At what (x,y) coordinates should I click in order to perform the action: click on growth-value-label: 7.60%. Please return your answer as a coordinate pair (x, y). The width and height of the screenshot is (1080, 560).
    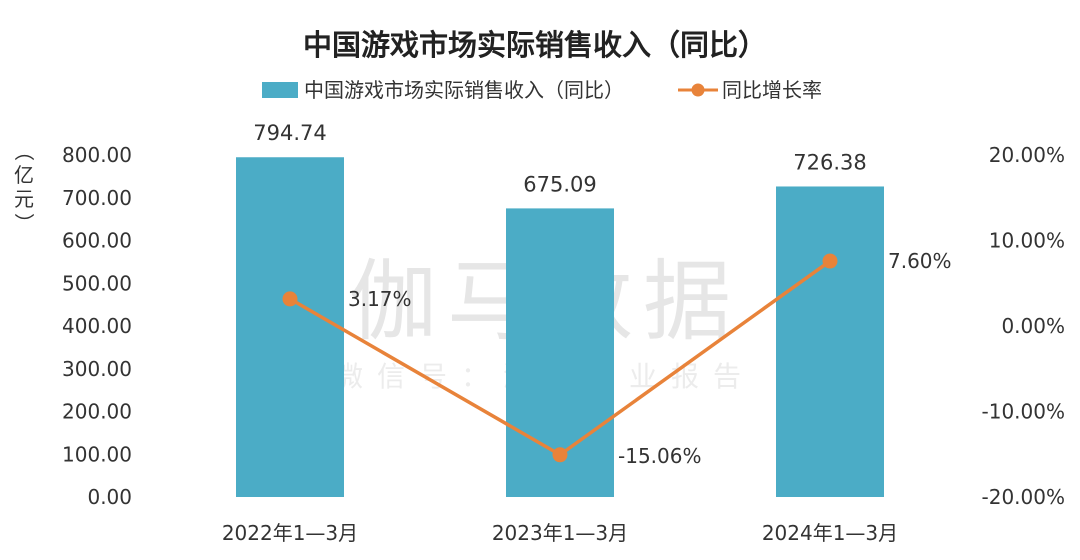
    Looking at the image, I should click on (920, 261).